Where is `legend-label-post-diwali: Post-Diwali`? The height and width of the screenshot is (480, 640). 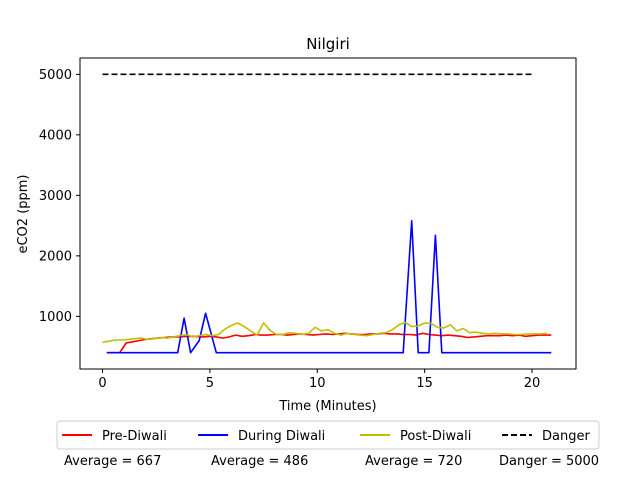
legend-label-post-diwali: Post-Diwali is located at coordinates (435, 436).